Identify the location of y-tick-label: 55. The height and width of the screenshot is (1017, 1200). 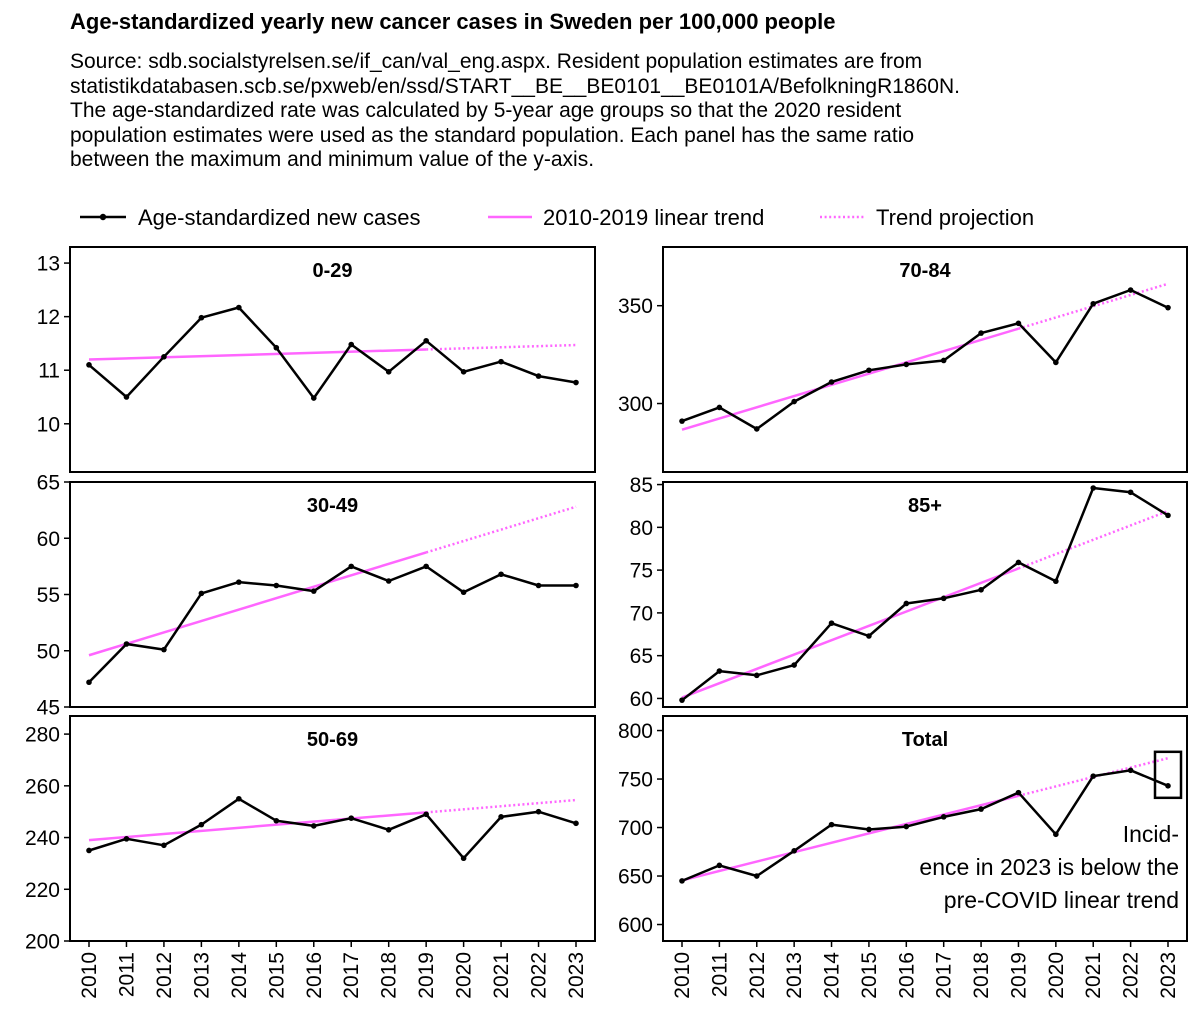
(48, 595).